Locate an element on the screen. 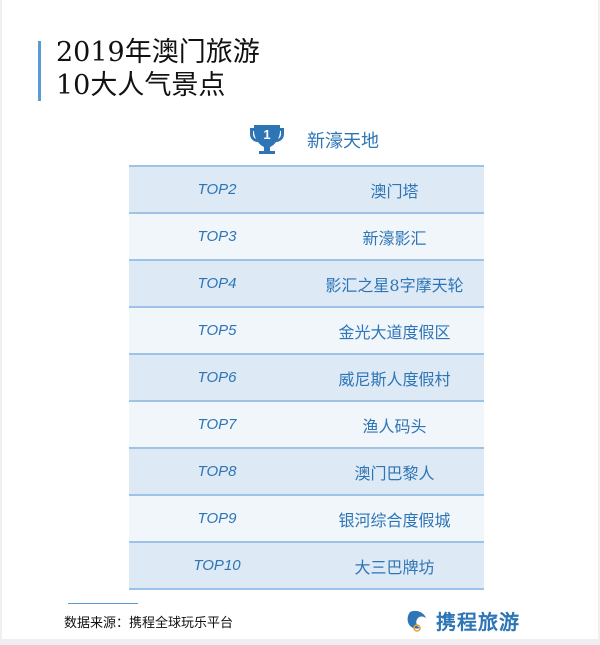 This screenshot has width=600, height=645. dolphin-logo-icon is located at coordinates (416, 621).